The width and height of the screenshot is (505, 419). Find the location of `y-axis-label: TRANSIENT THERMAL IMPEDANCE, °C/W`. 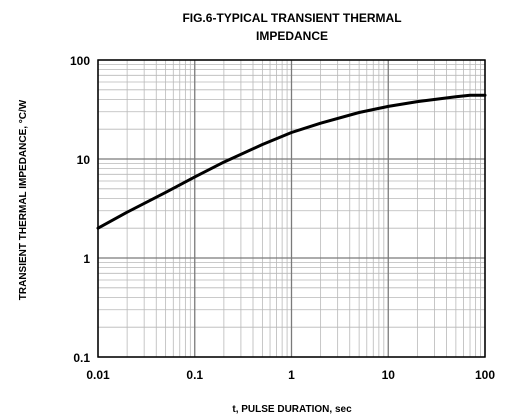

y-axis-label: TRANSIENT THERMAL IMPEDANCE, °C/W is located at coordinates (23, 199).